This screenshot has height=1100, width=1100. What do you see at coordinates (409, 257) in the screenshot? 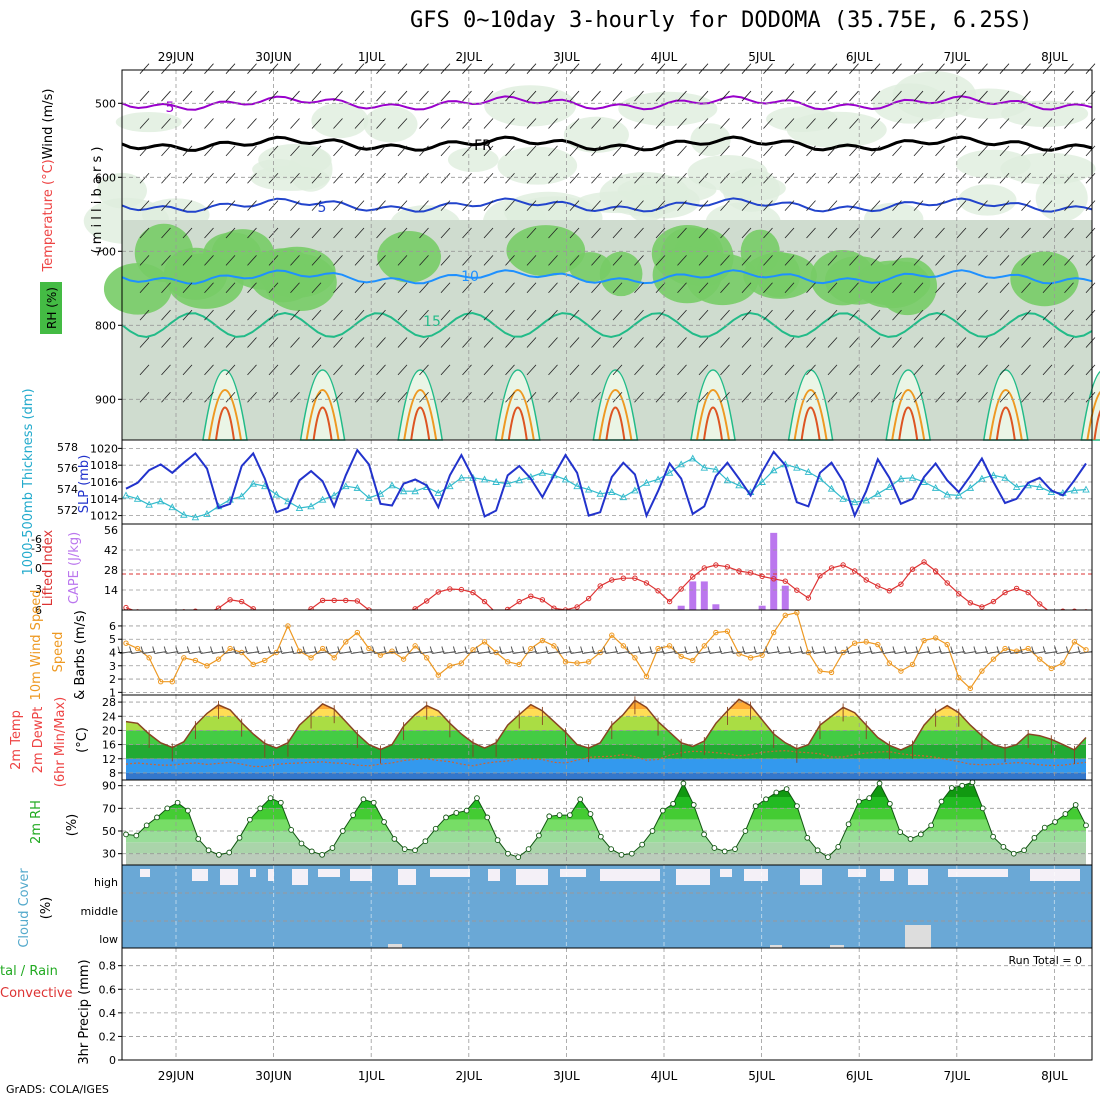
I see `rh-region-moist` at bounding box center [409, 257].